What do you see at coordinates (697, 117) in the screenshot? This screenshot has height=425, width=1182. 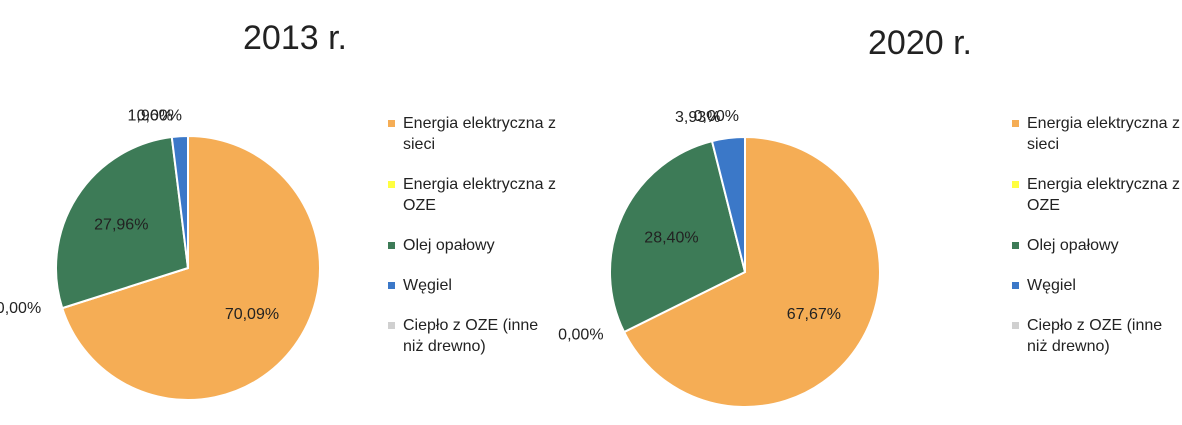 I see `data-label: 3,93%` at bounding box center [697, 117].